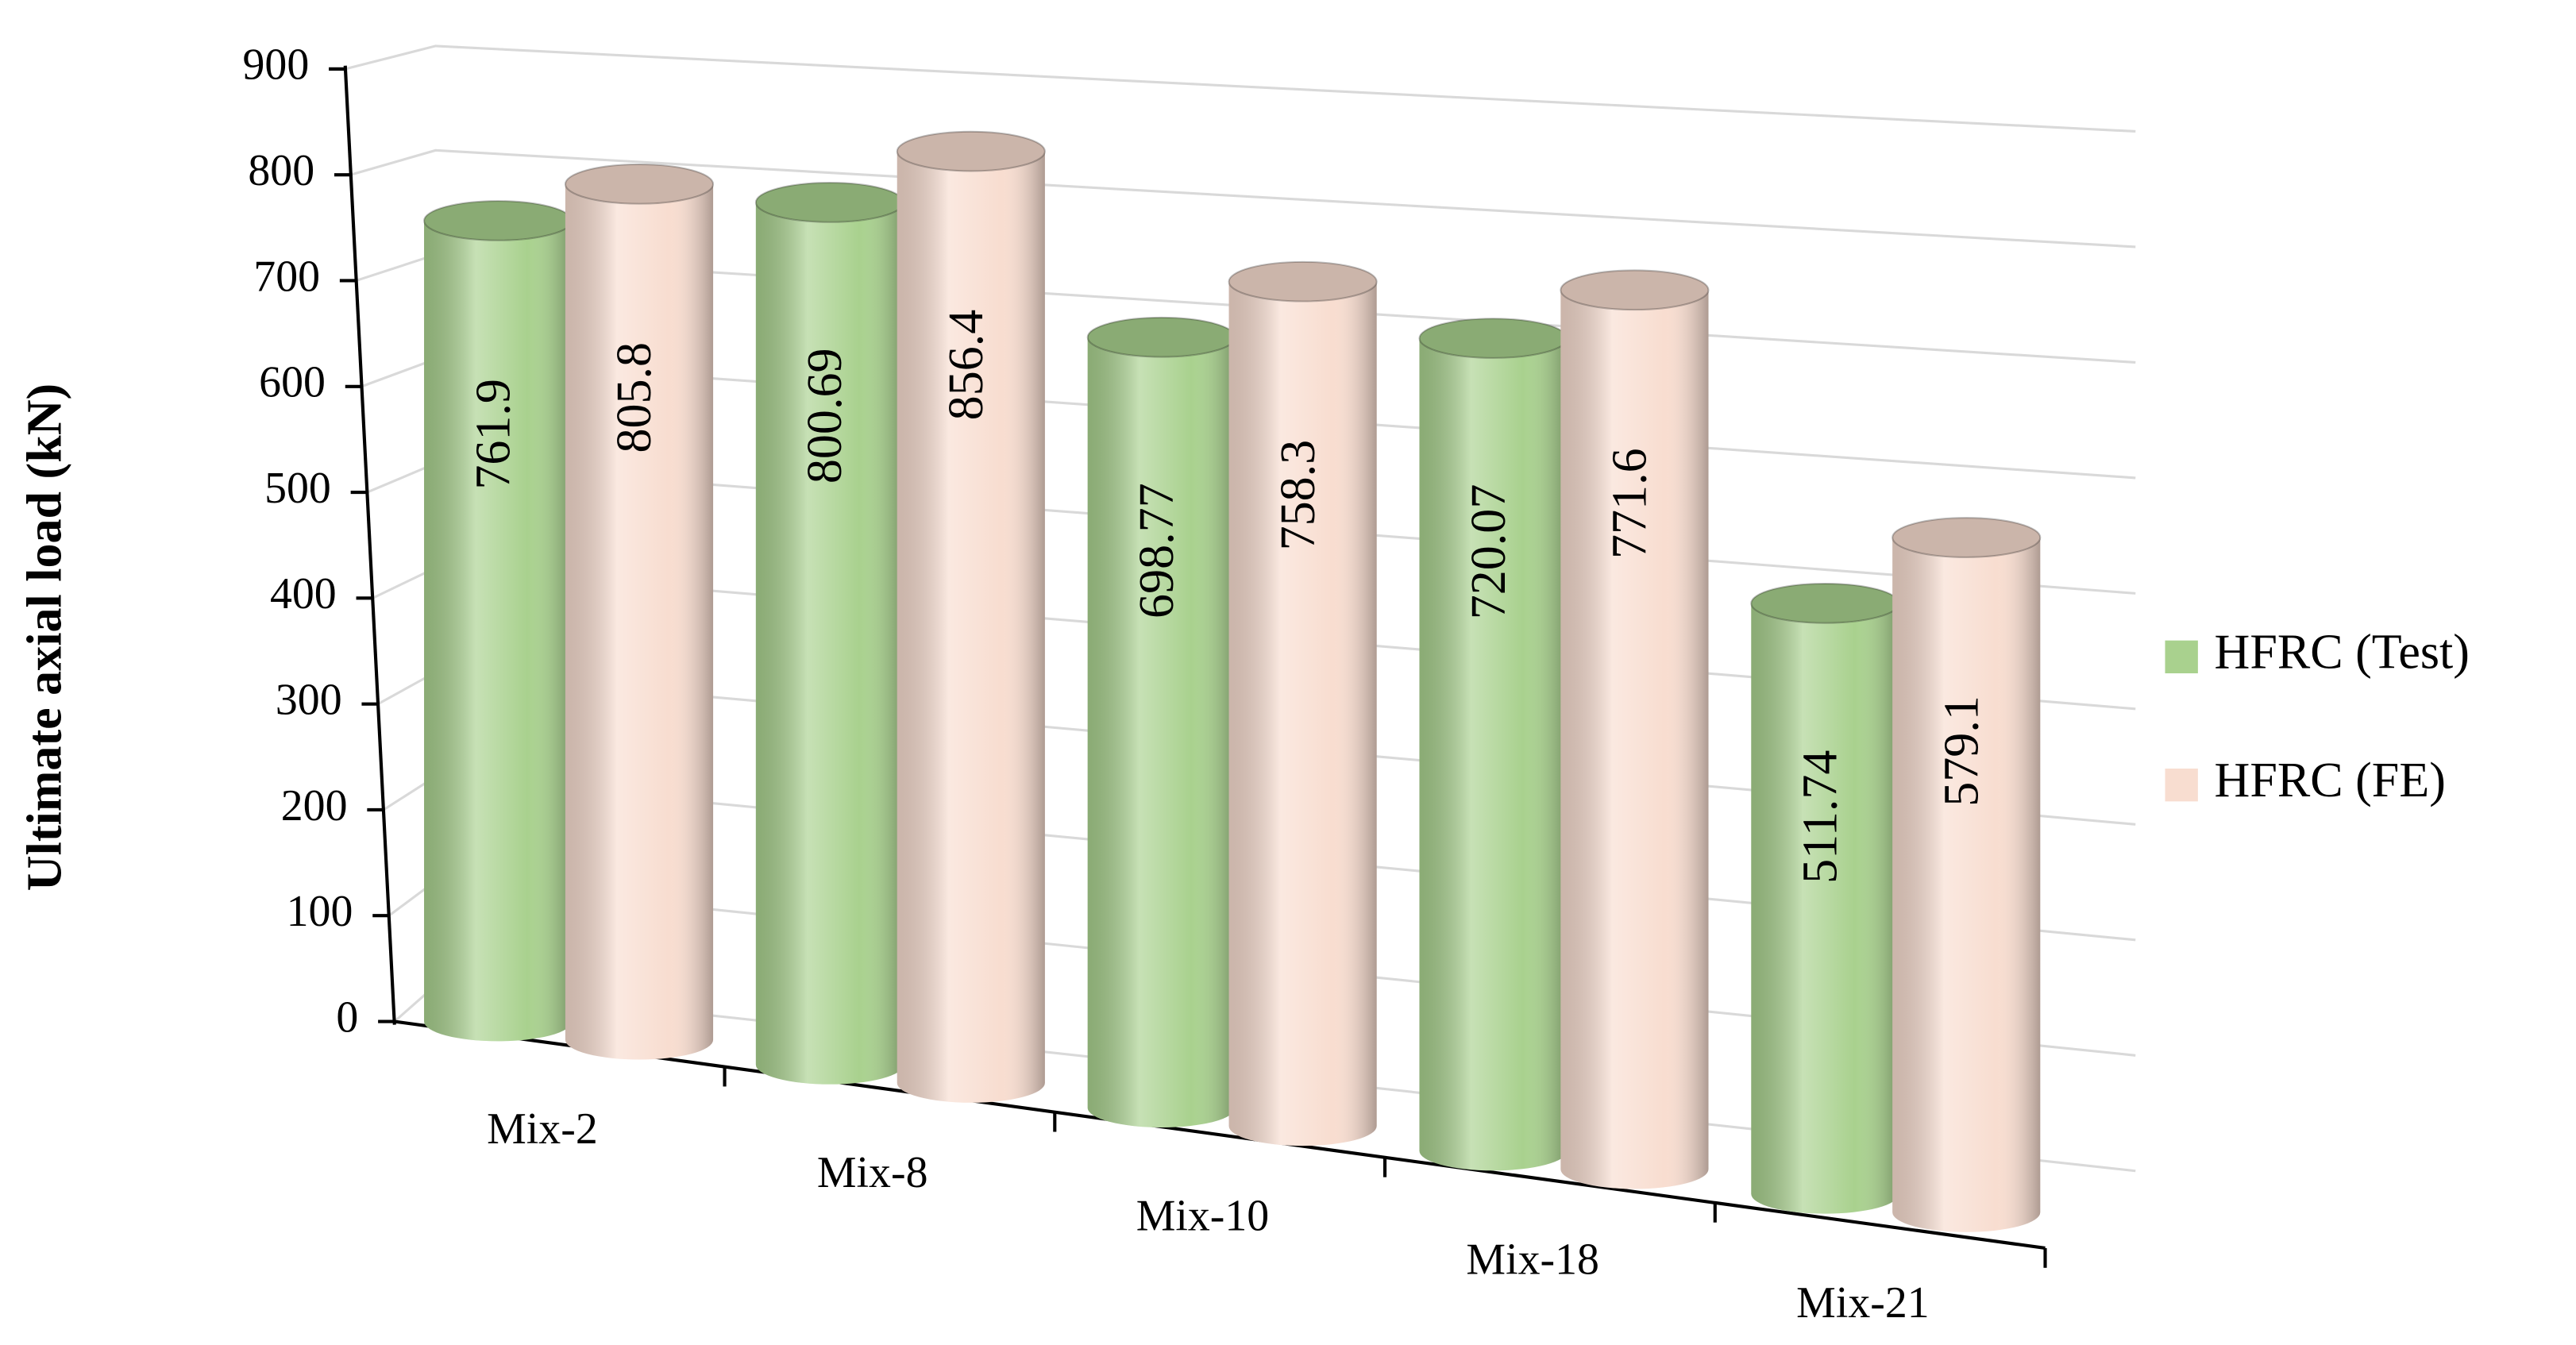  What do you see at coordinates (872, 1172) in the screenshot?
I see `x-tick-label: Mix-8` at bounding box center [872, 1172].